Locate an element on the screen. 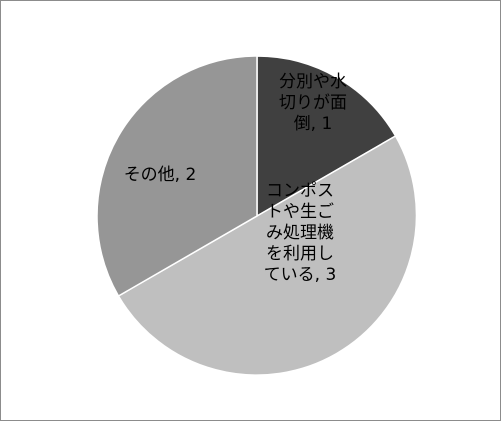 The height and width of the screenshot is (421, 501). slice-label-2: コンポストや生ごみ処理機を利用している, 3 is located at coordinates (300, 233).